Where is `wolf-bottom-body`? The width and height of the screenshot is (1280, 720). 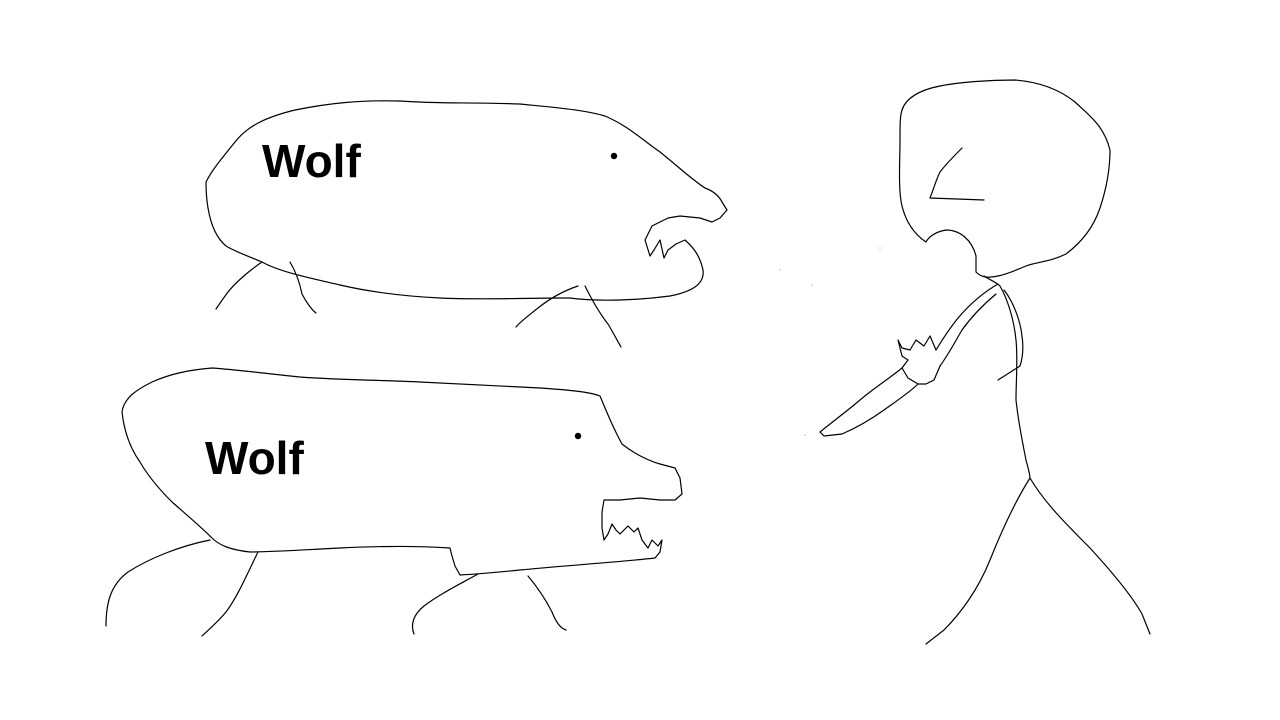
wolf-bottom-body is located at coordinates (402, 471).